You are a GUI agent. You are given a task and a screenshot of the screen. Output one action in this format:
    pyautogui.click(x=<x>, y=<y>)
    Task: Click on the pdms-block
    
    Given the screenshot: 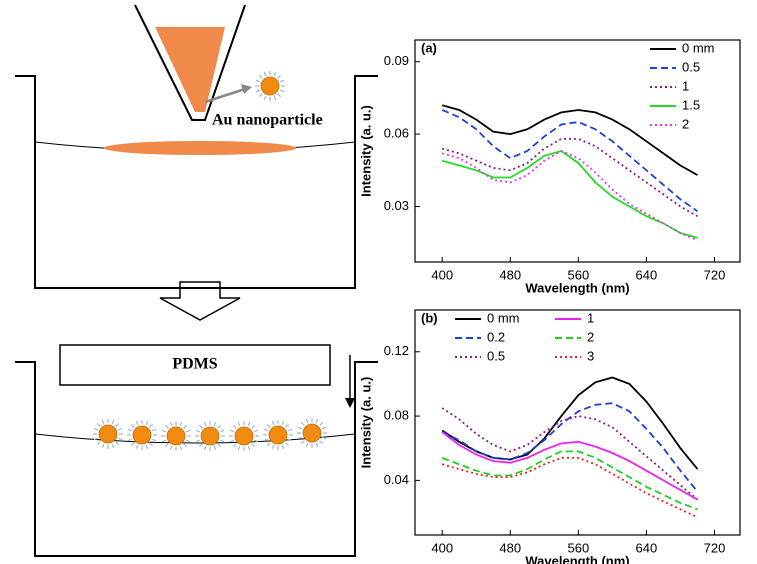 What is the action you would take?
    pyautogui.click(x=195, y=365)
    